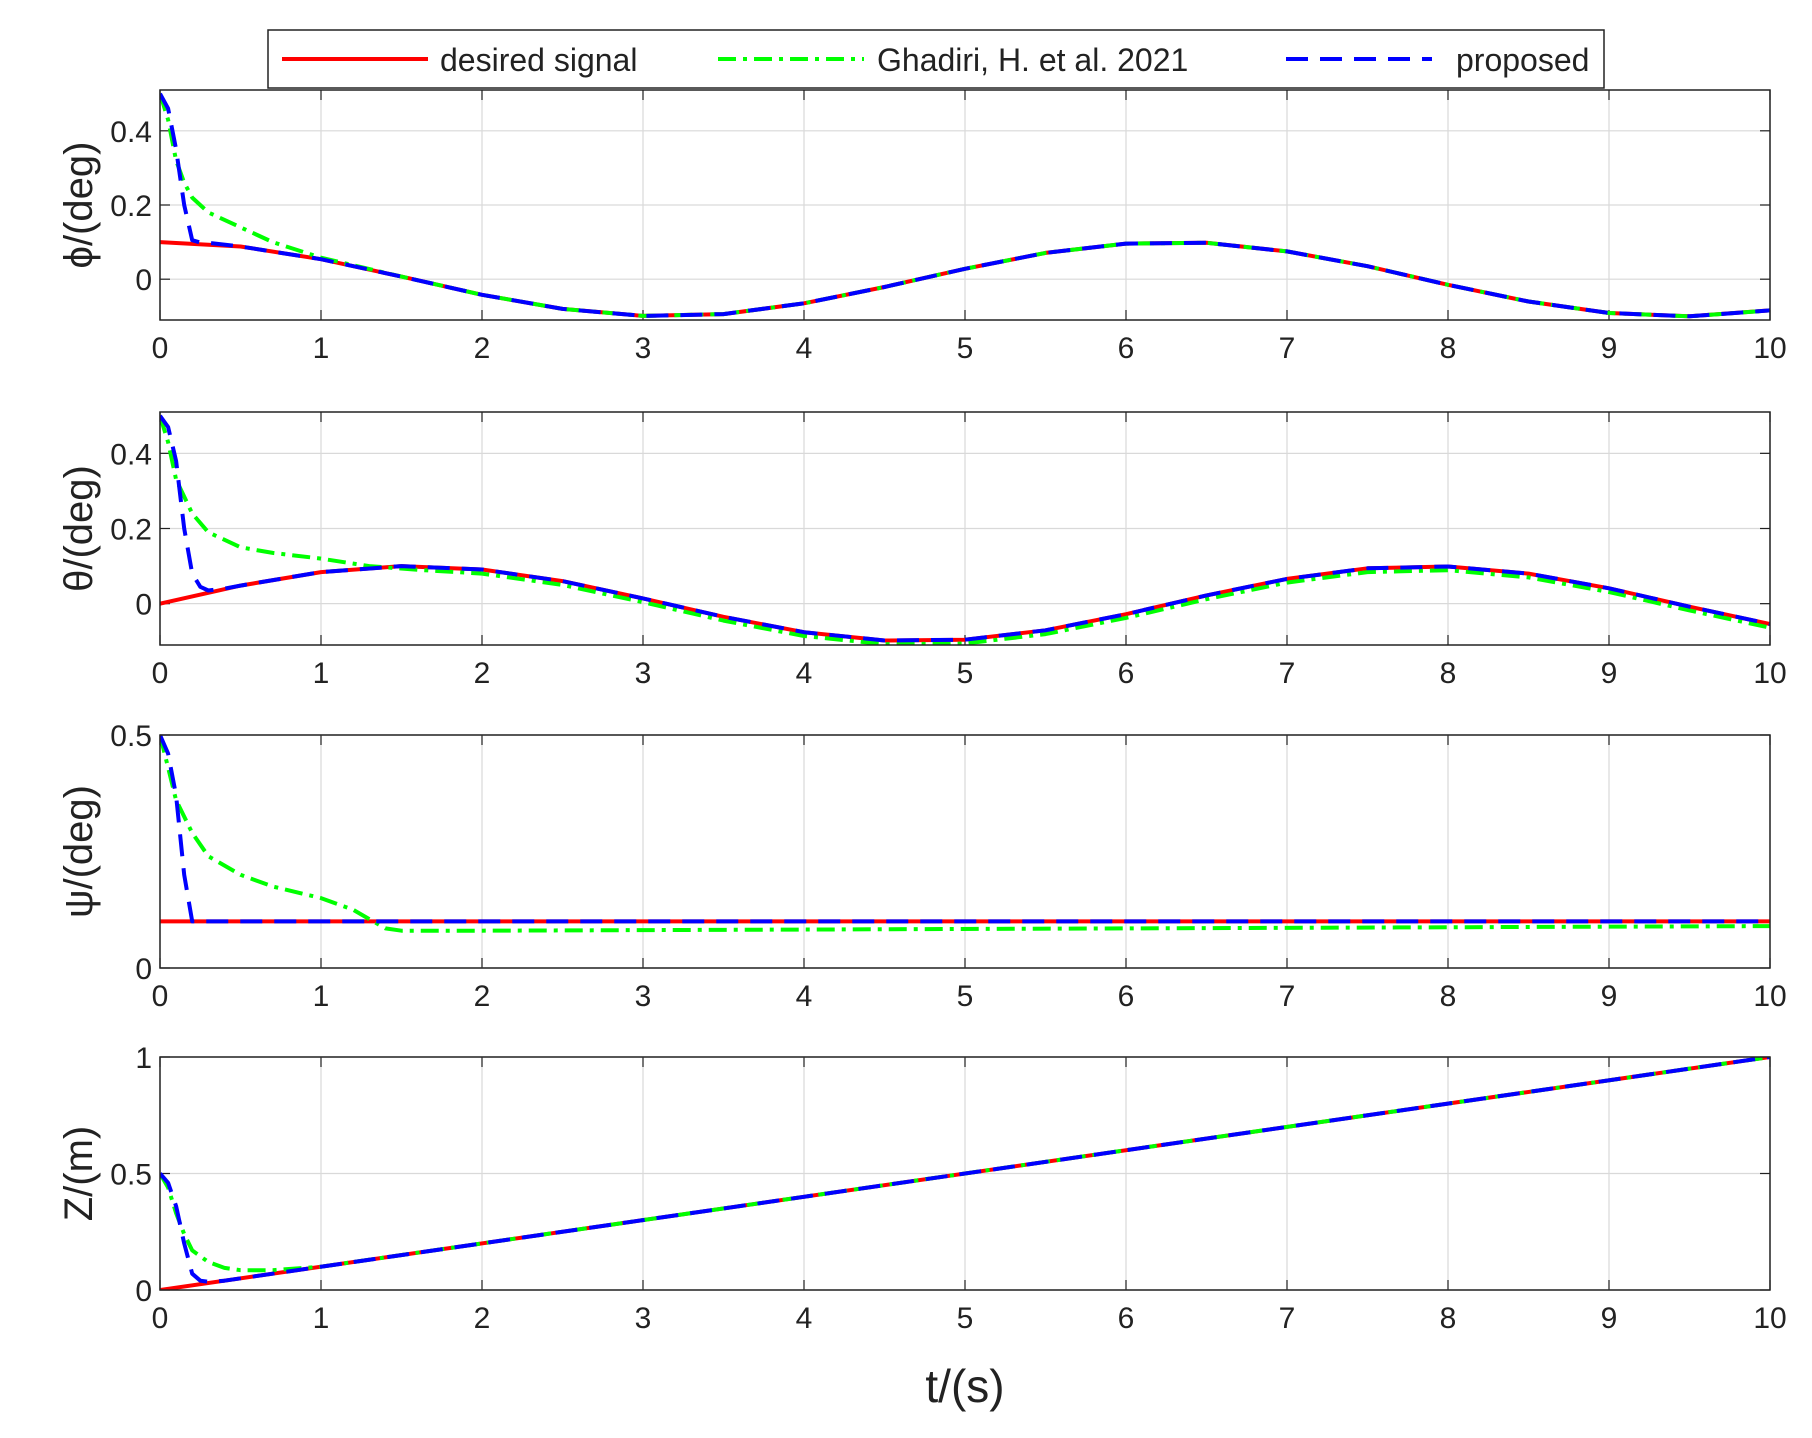  I want to click on legend-label-proposed: proposed, so click(1522, 60).